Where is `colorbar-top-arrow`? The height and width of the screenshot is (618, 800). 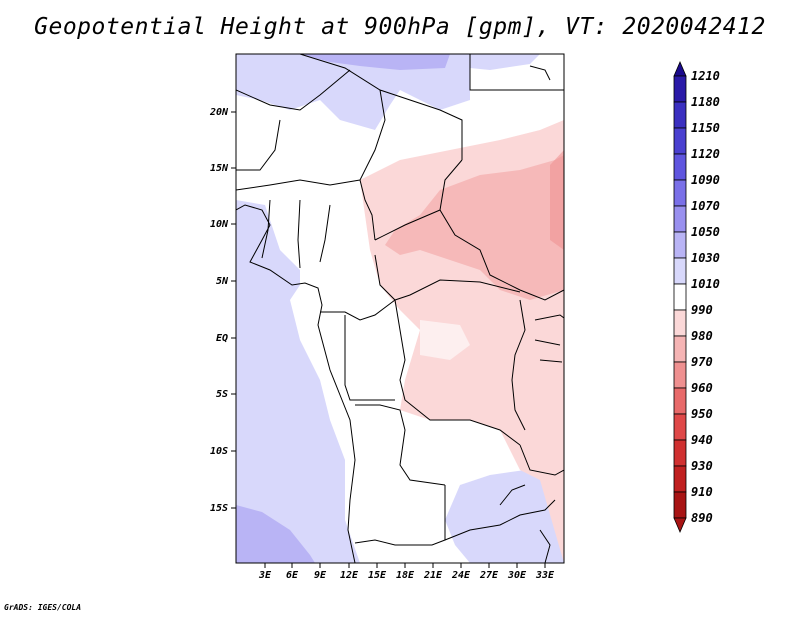 colorbar-top-arrow is located at coordinates (680, 68).